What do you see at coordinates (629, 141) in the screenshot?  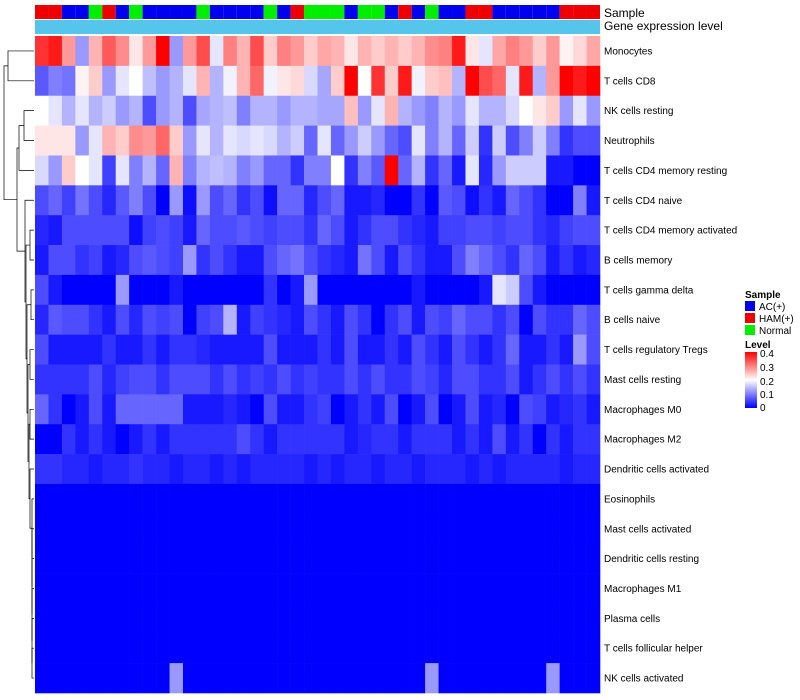 I see `row-label: Neutrophils` at bounding box center [629, 141].